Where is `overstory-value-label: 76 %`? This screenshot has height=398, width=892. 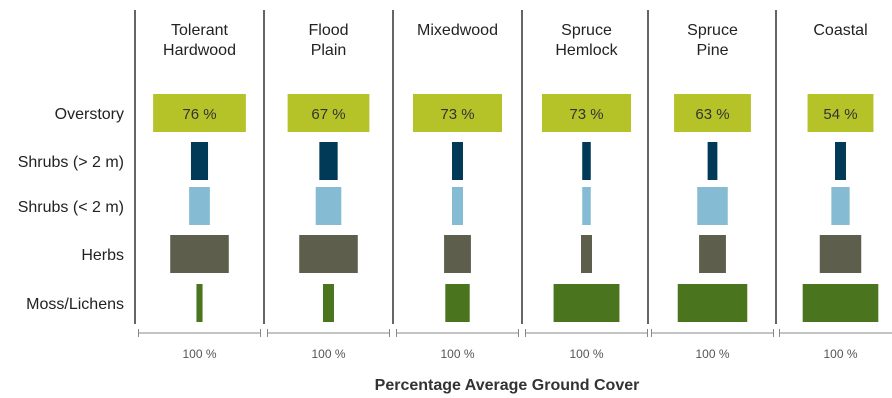 overstory-value-label: 76 % is located at coordinates (199, 114).